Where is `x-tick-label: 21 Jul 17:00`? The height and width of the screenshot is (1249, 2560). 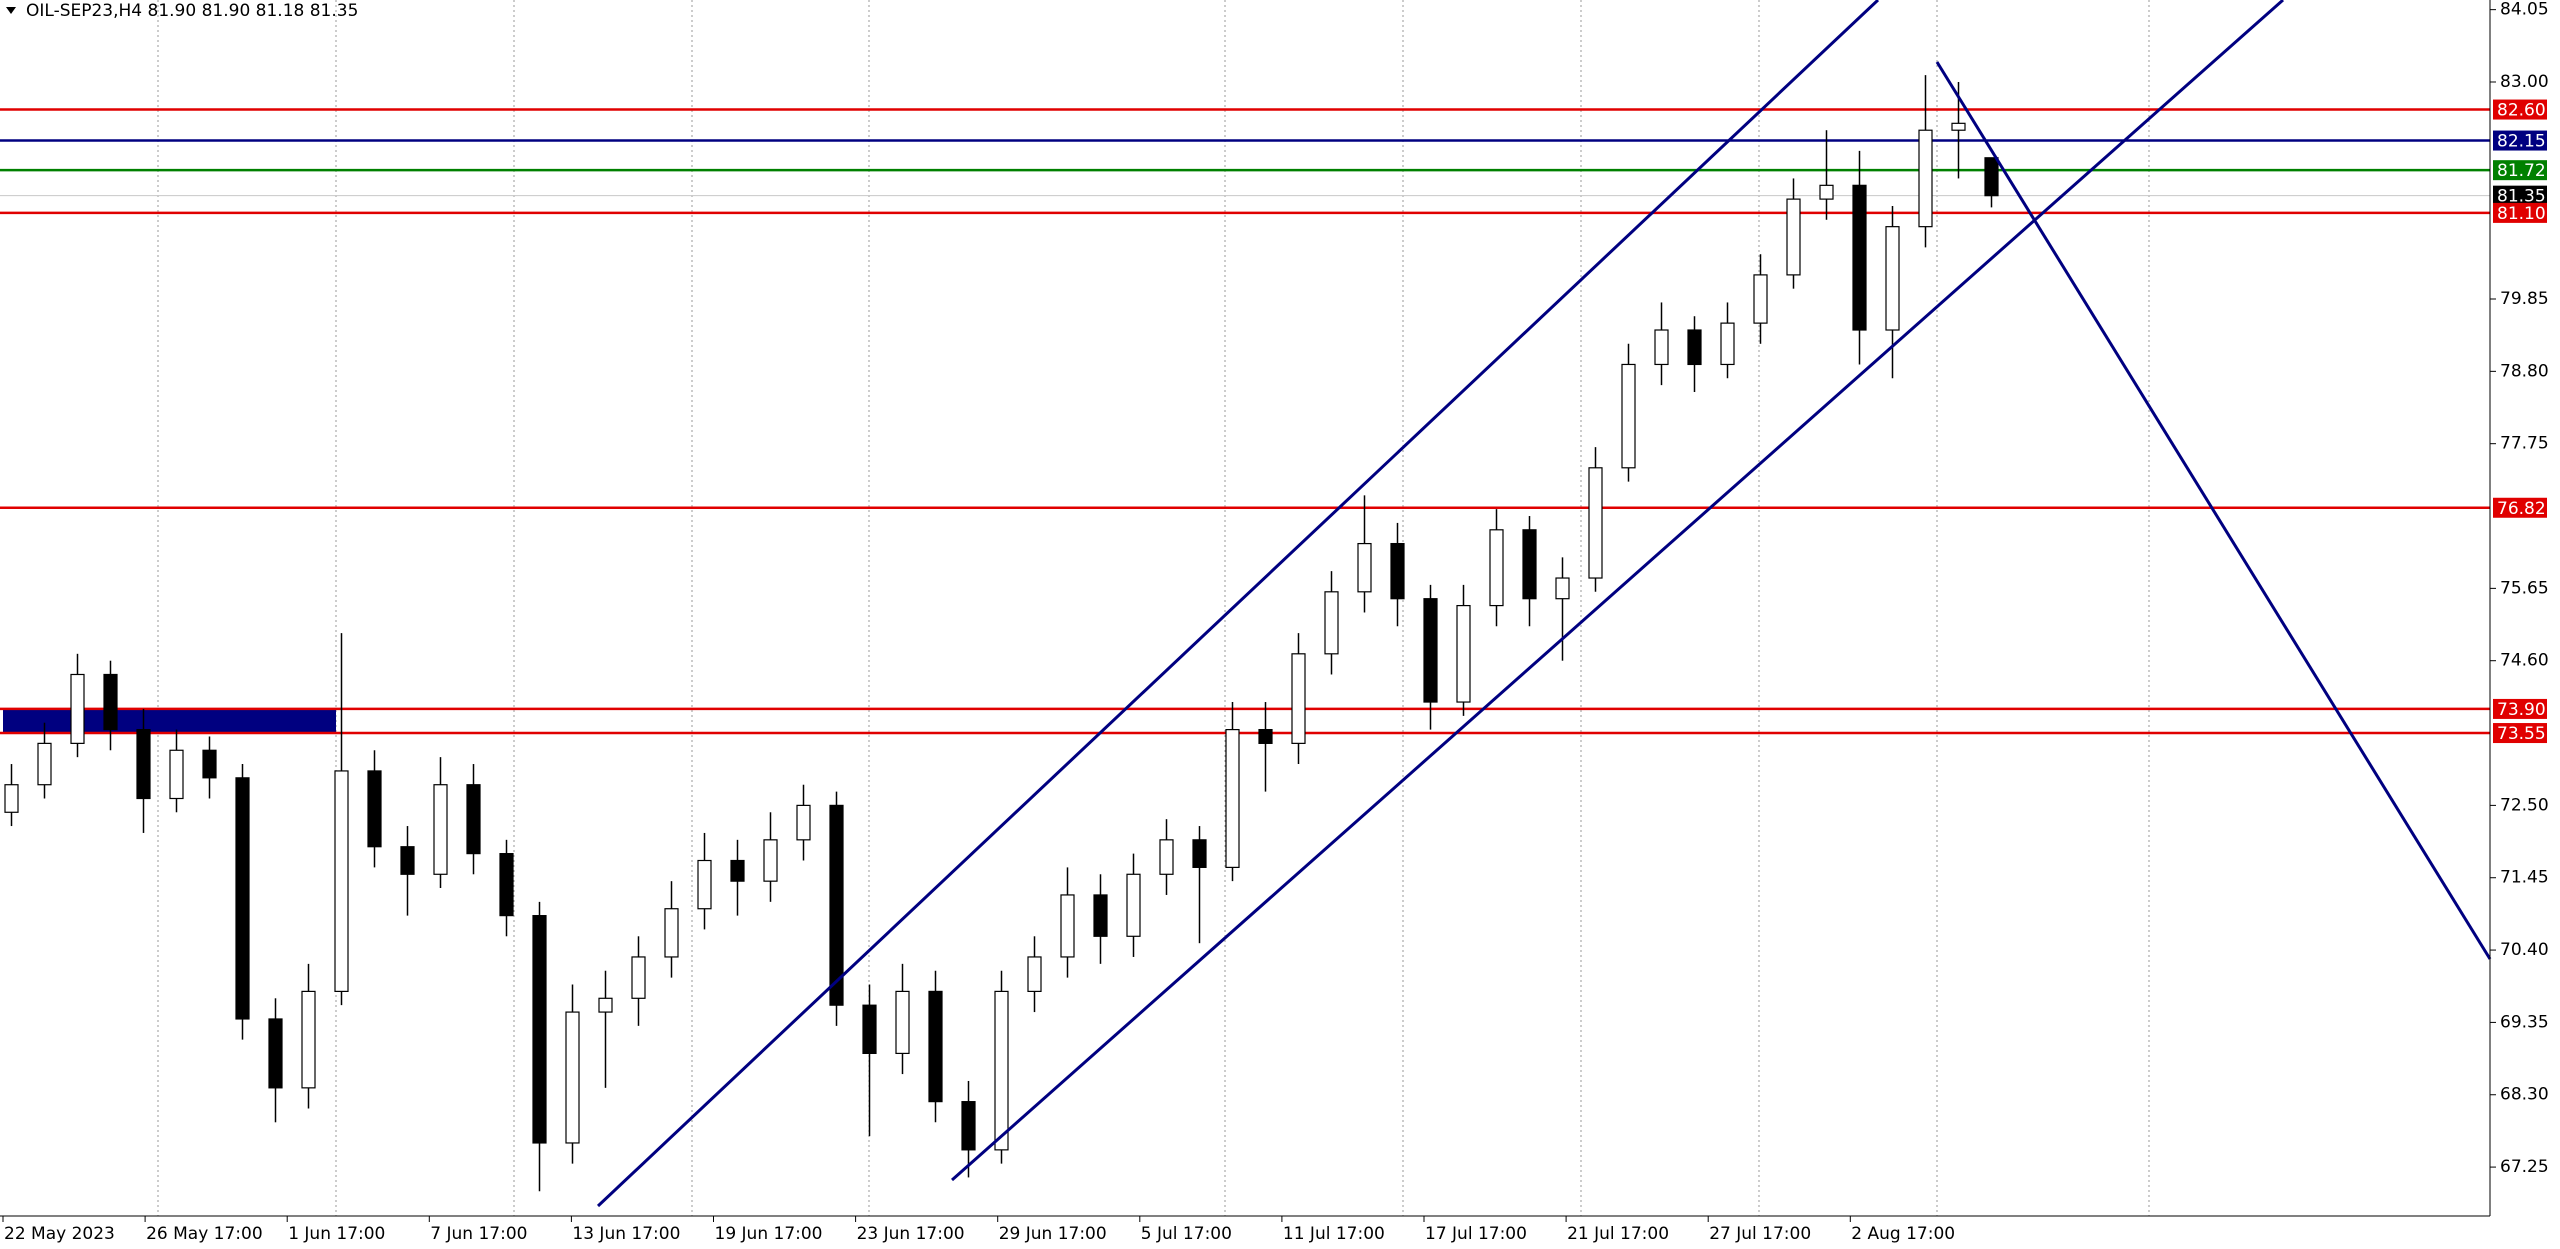
x-tick-label: 21 Jul 17:00 is located at coordinates (1618, 1234).